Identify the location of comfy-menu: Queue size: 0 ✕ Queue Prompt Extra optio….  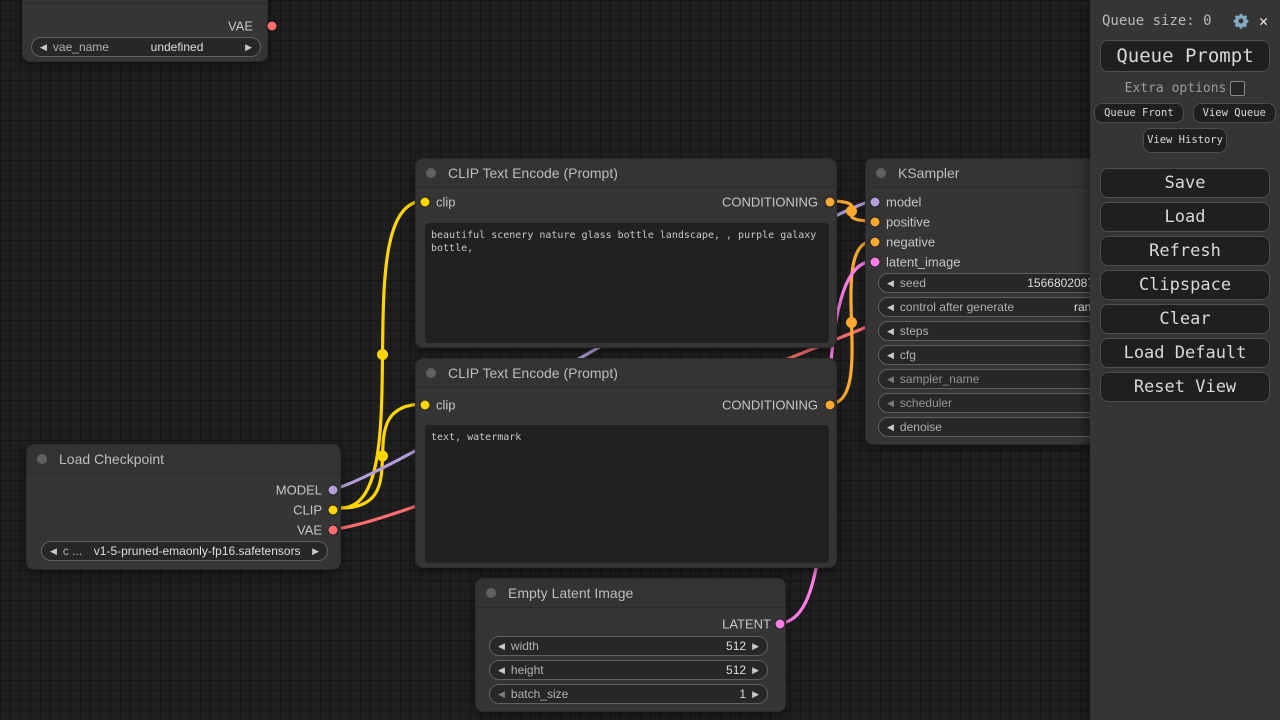
(1185, 360).